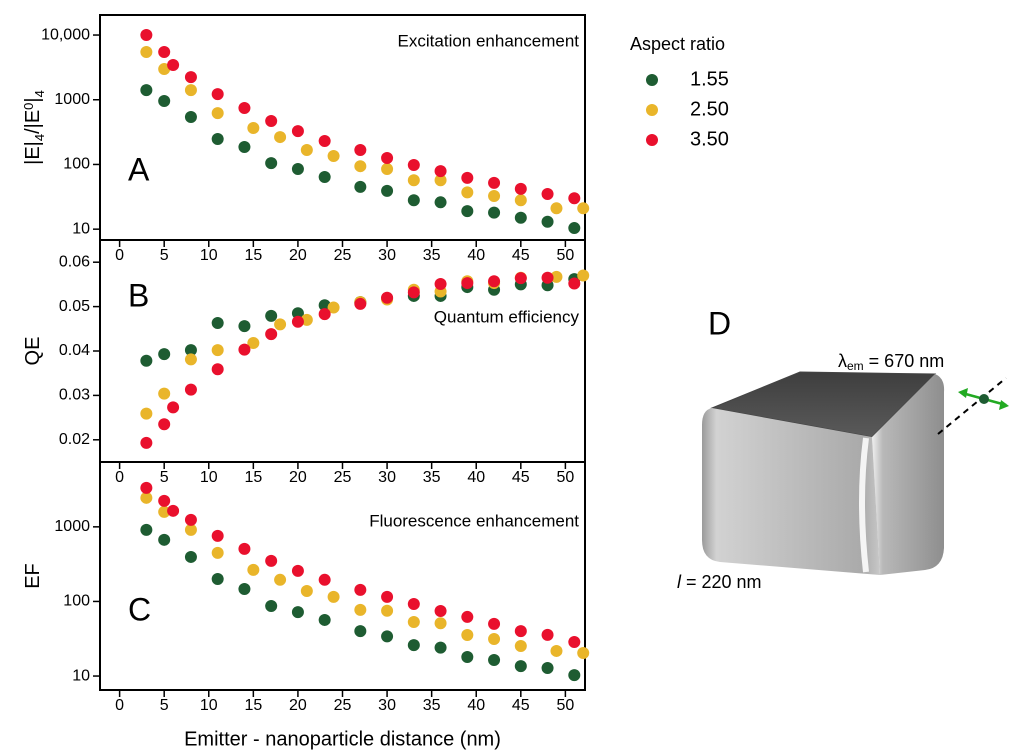  I want to click on panel-label: D, so click(719, 323).